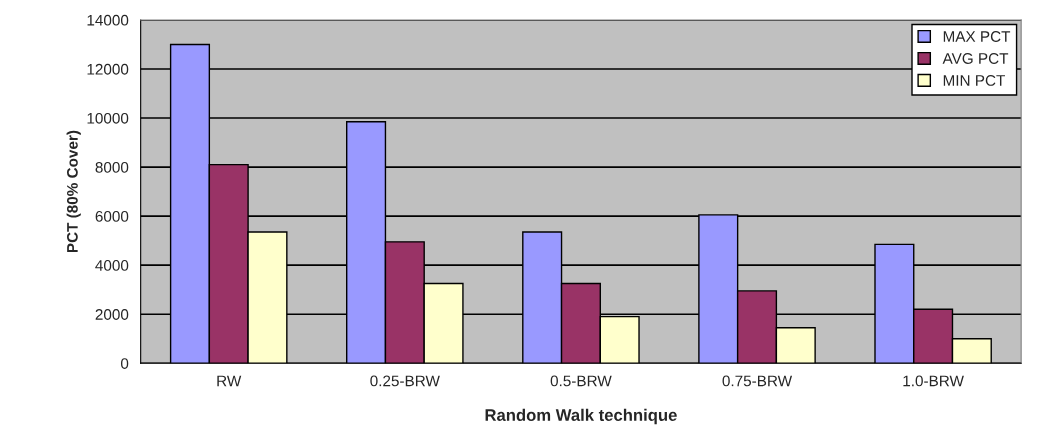 The image size is (1042, 443). What do you see at coordinates (581, 416) in the screenshot?
I see `x-axis-title: Random Walk technique` at bounding box center [581, 416].